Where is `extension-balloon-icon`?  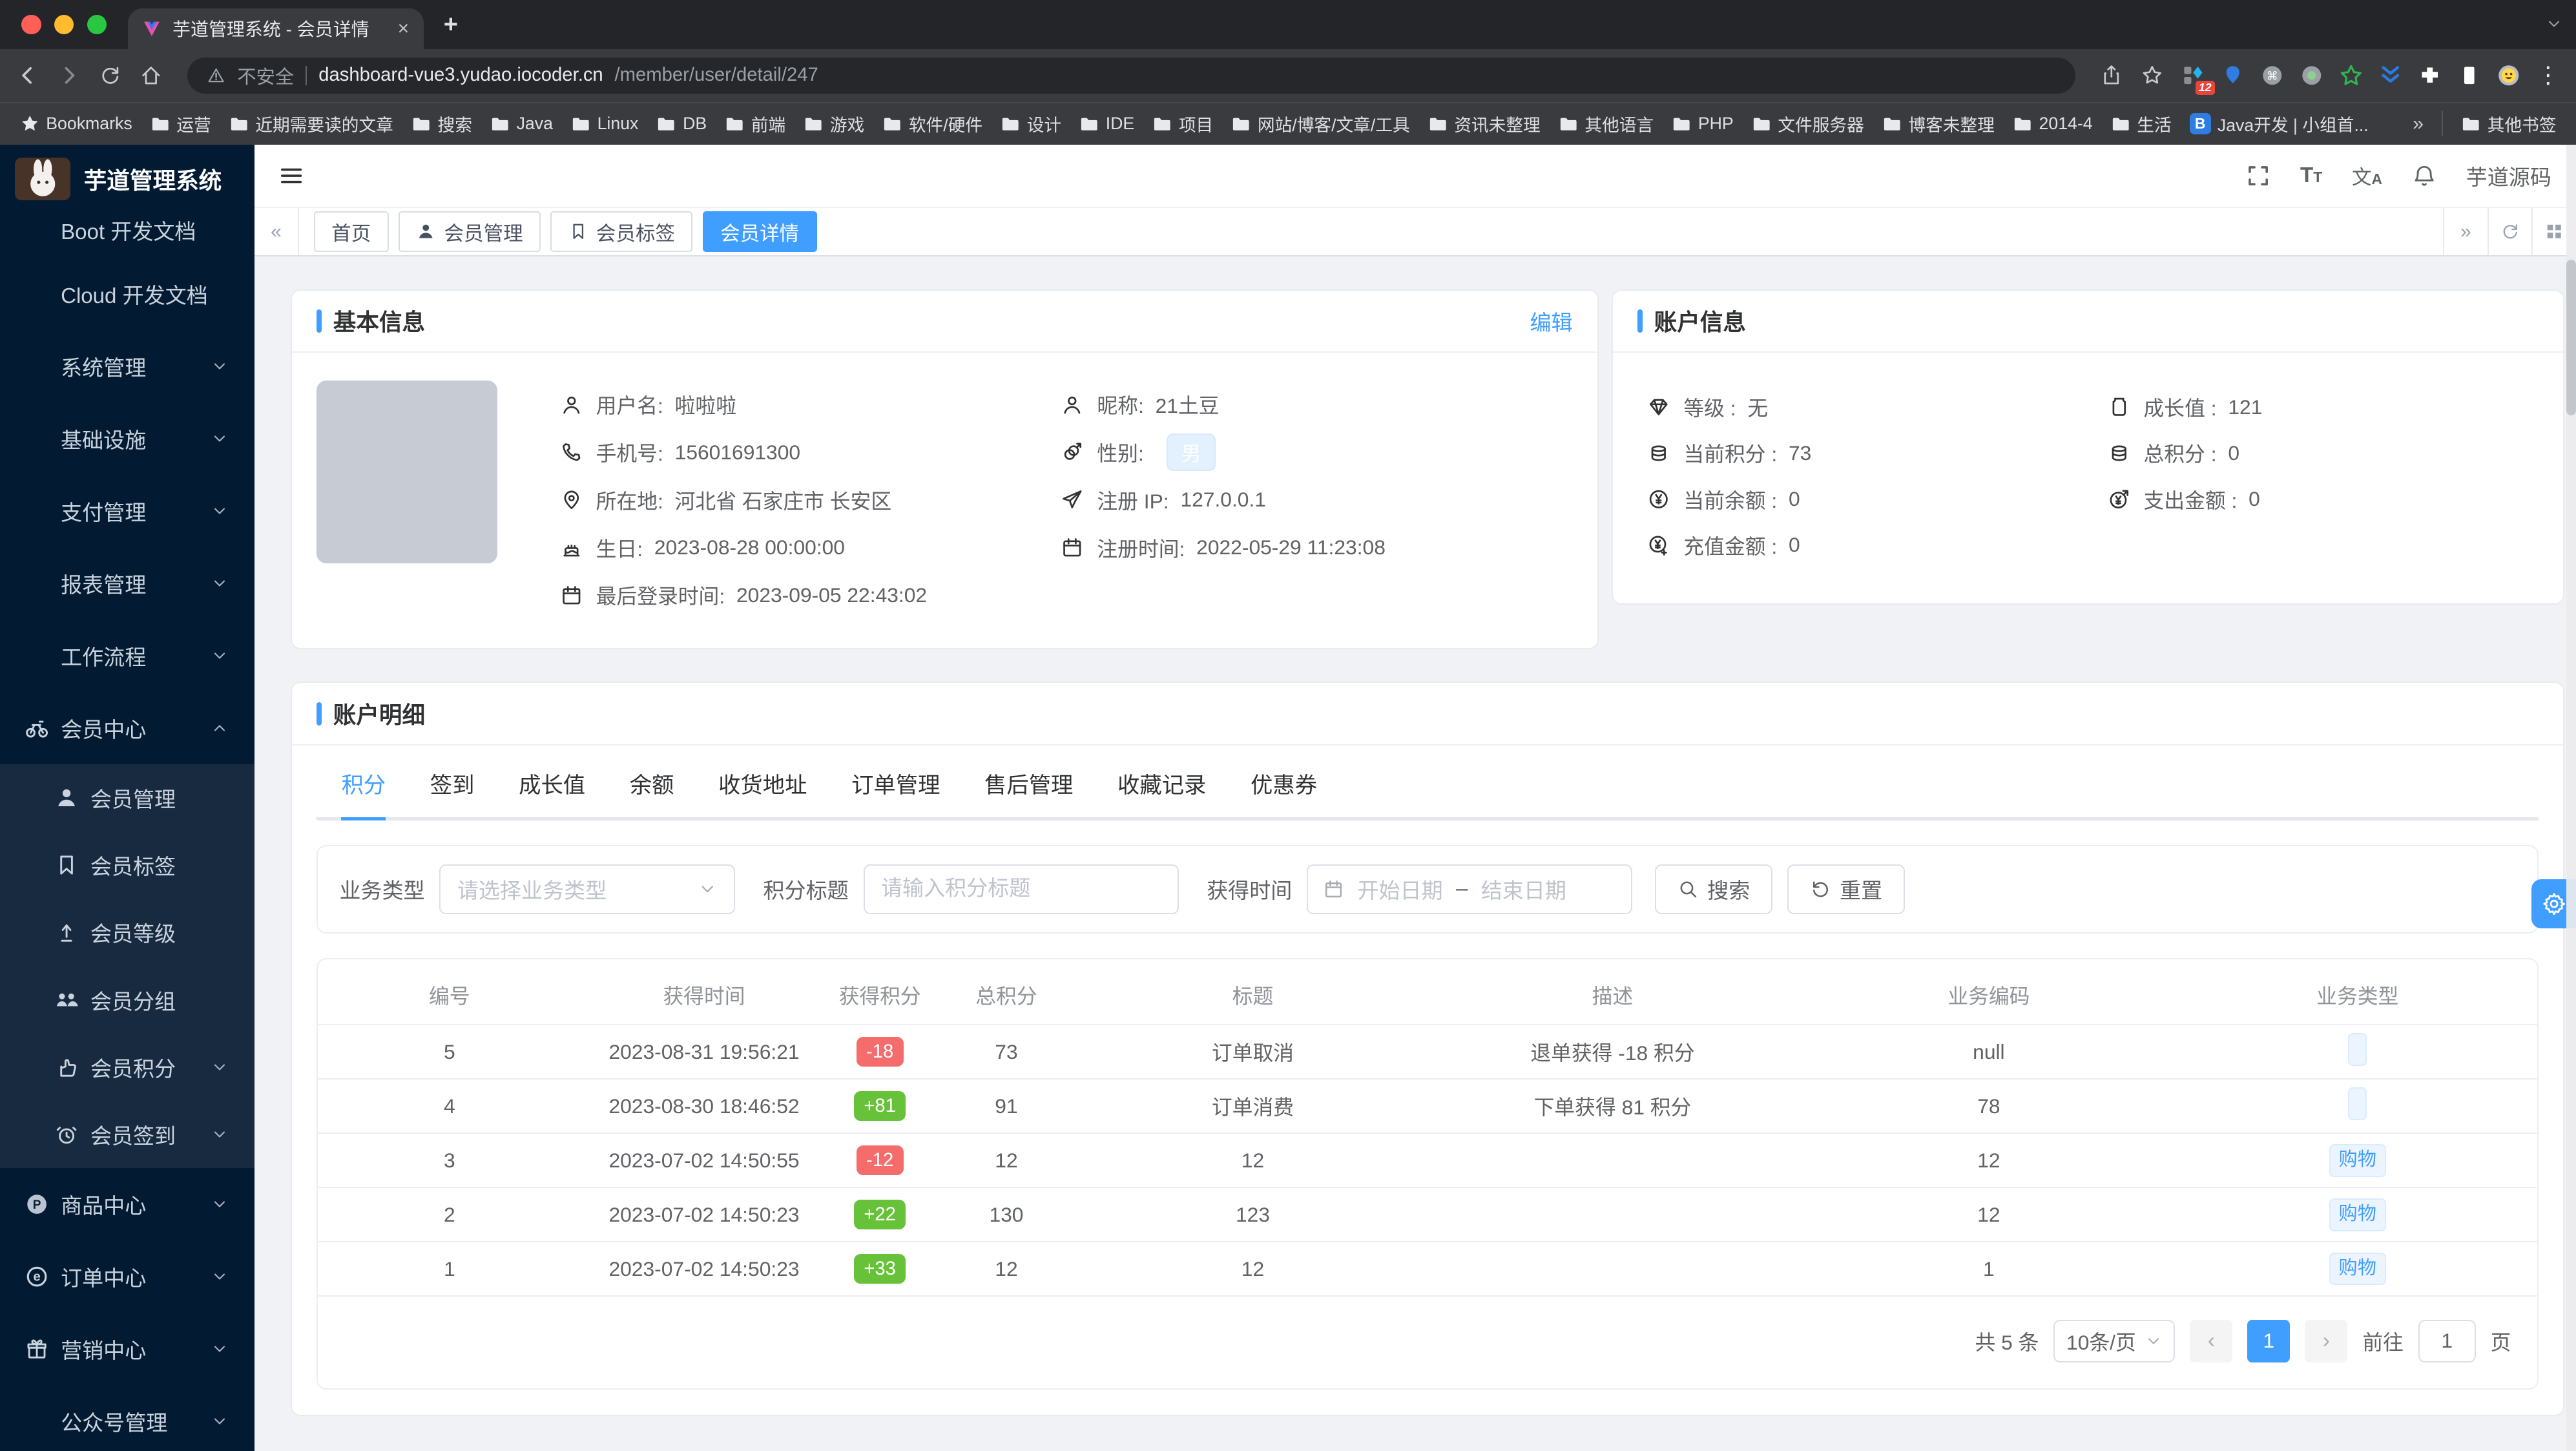 extension-balloon-icon is located at coordinates (2233, 75).